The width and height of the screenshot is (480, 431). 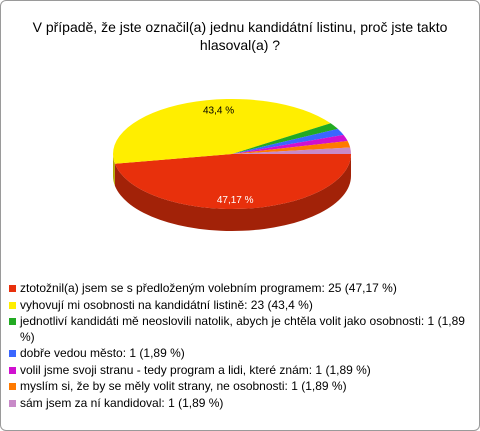 What do you see at coordinates (240, 354) in the screenshot?
I see `legend-item: dobře vedou město: 1 (1,89 %)` at bounding box center [240, 354].